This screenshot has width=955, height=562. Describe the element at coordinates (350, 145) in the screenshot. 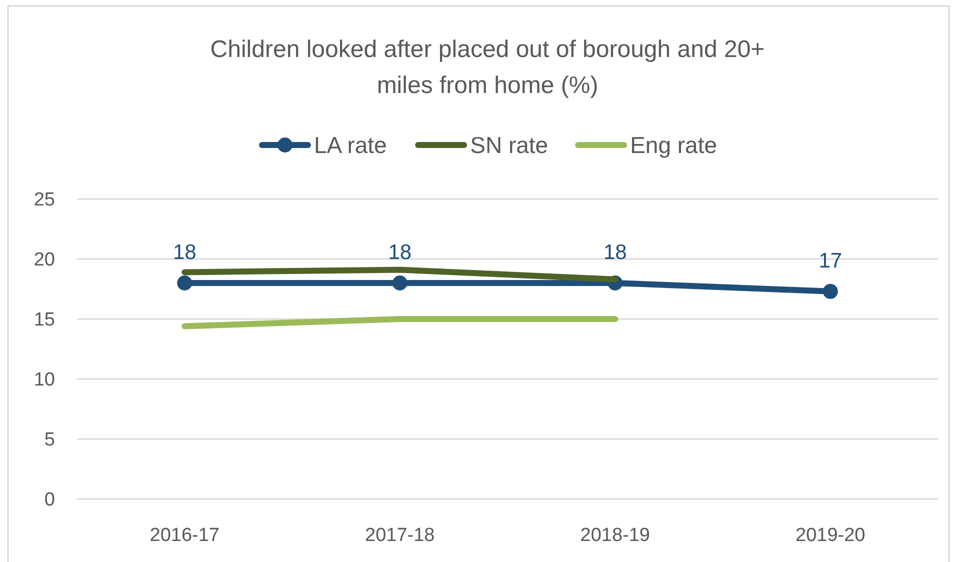

I see `legend-label: LA rate` at that location.